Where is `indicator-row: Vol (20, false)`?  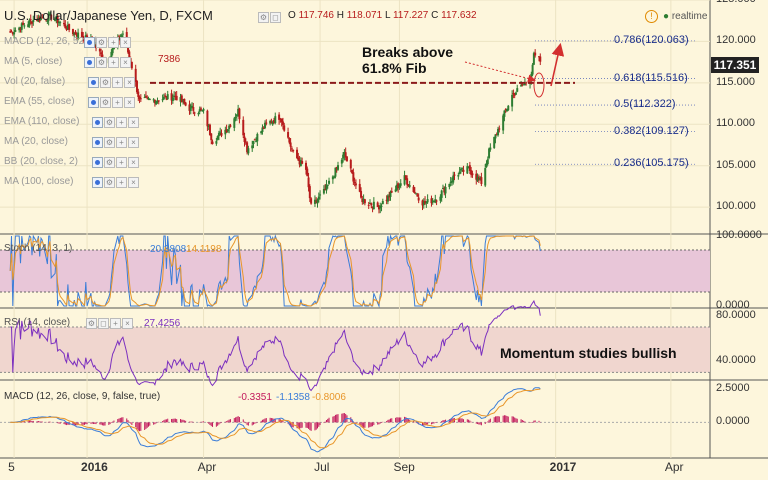
indicator-row: Vol (20, false) is located at coordinates (34, 81).